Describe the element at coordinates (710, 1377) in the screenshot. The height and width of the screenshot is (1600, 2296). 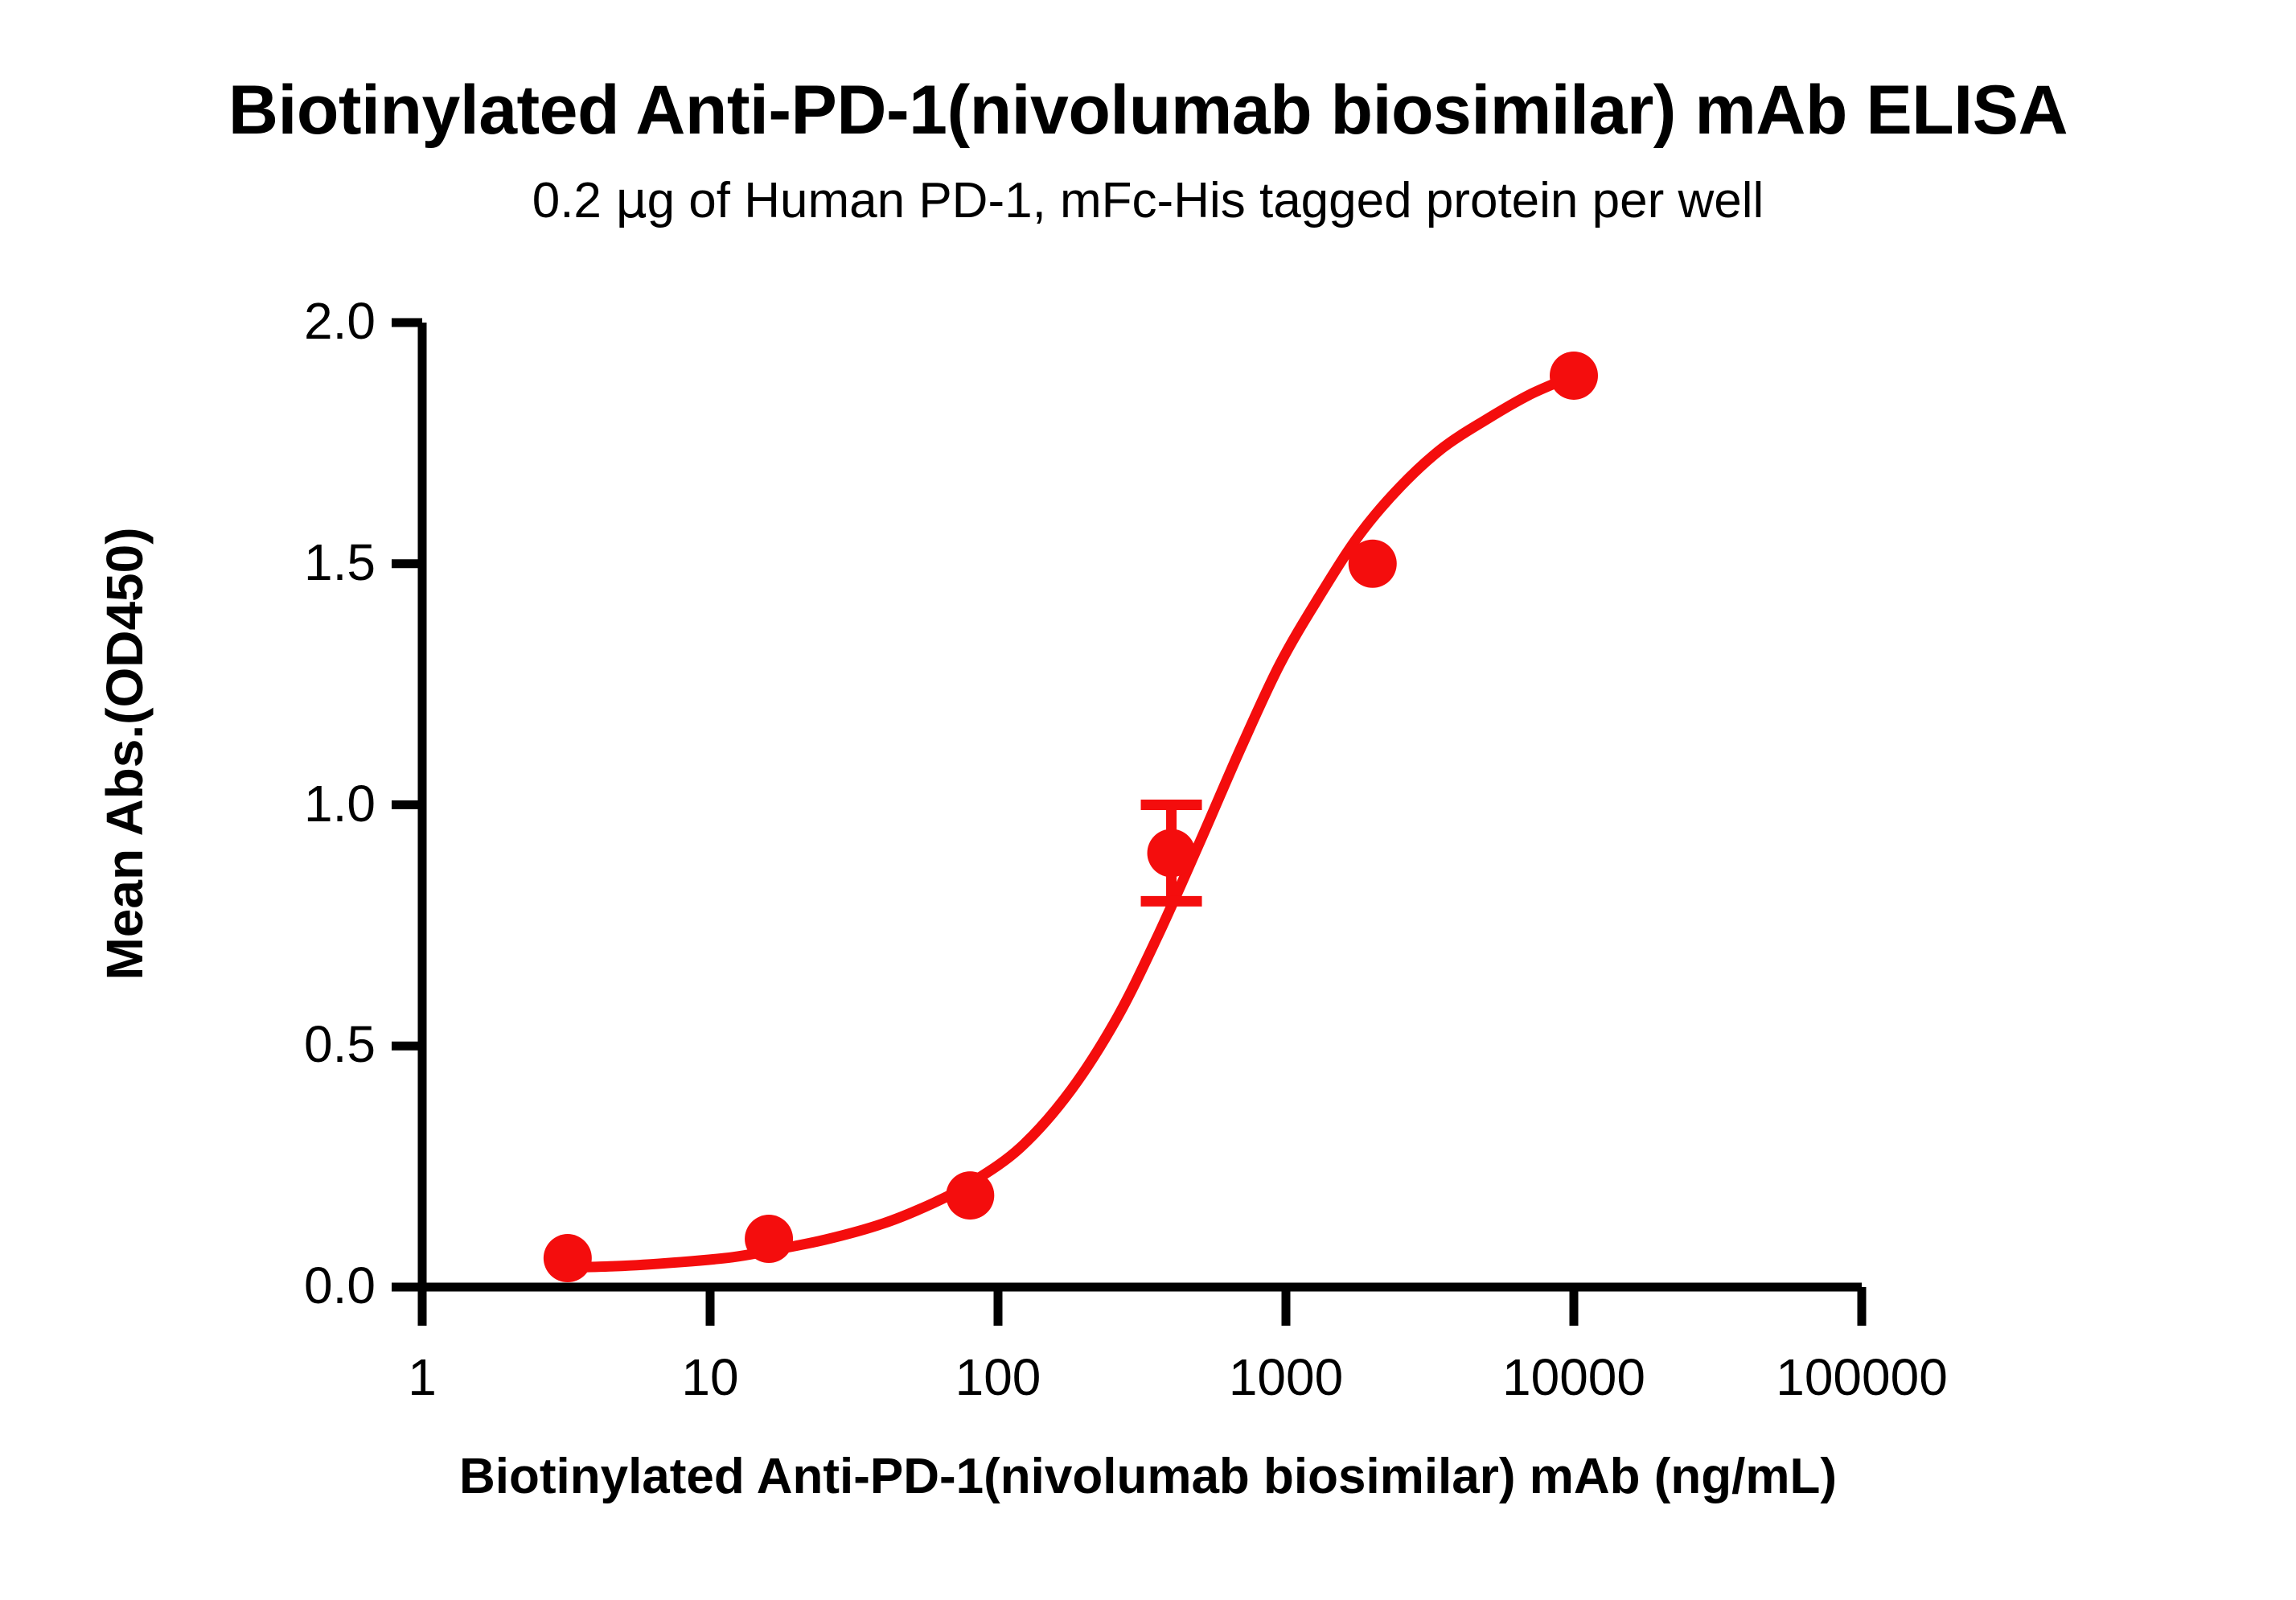
I see `x-tick-label-1: 10` at that location.